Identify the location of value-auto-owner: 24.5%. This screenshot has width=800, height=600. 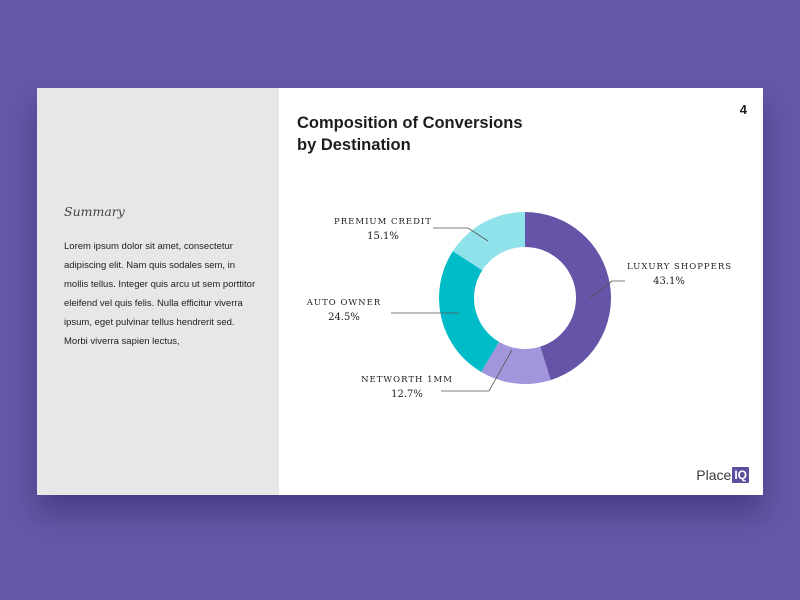
(344, 317).